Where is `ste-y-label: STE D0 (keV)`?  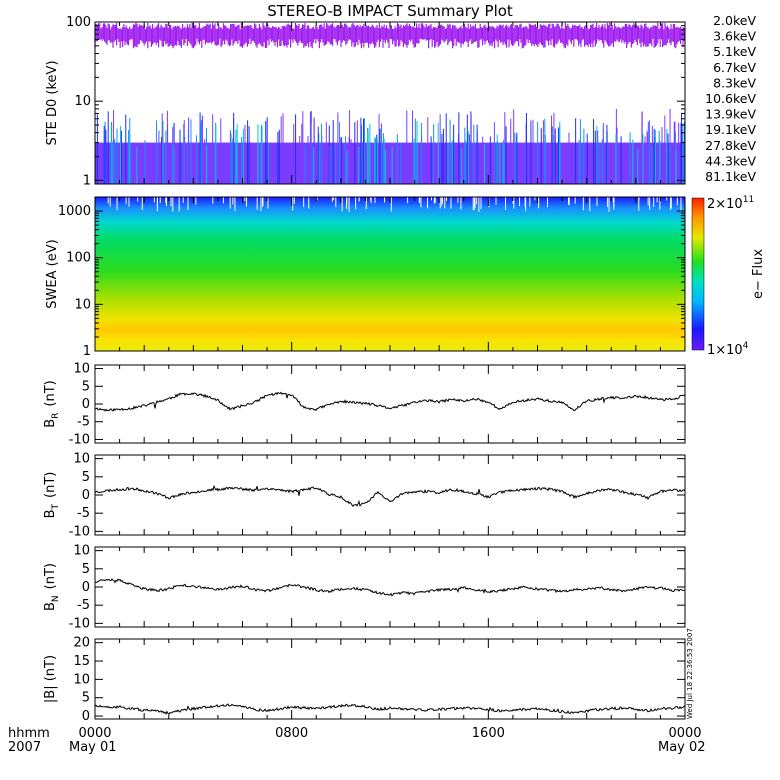
ste-y-label: STE D0 (keV) is located at coordinates (52, 102).